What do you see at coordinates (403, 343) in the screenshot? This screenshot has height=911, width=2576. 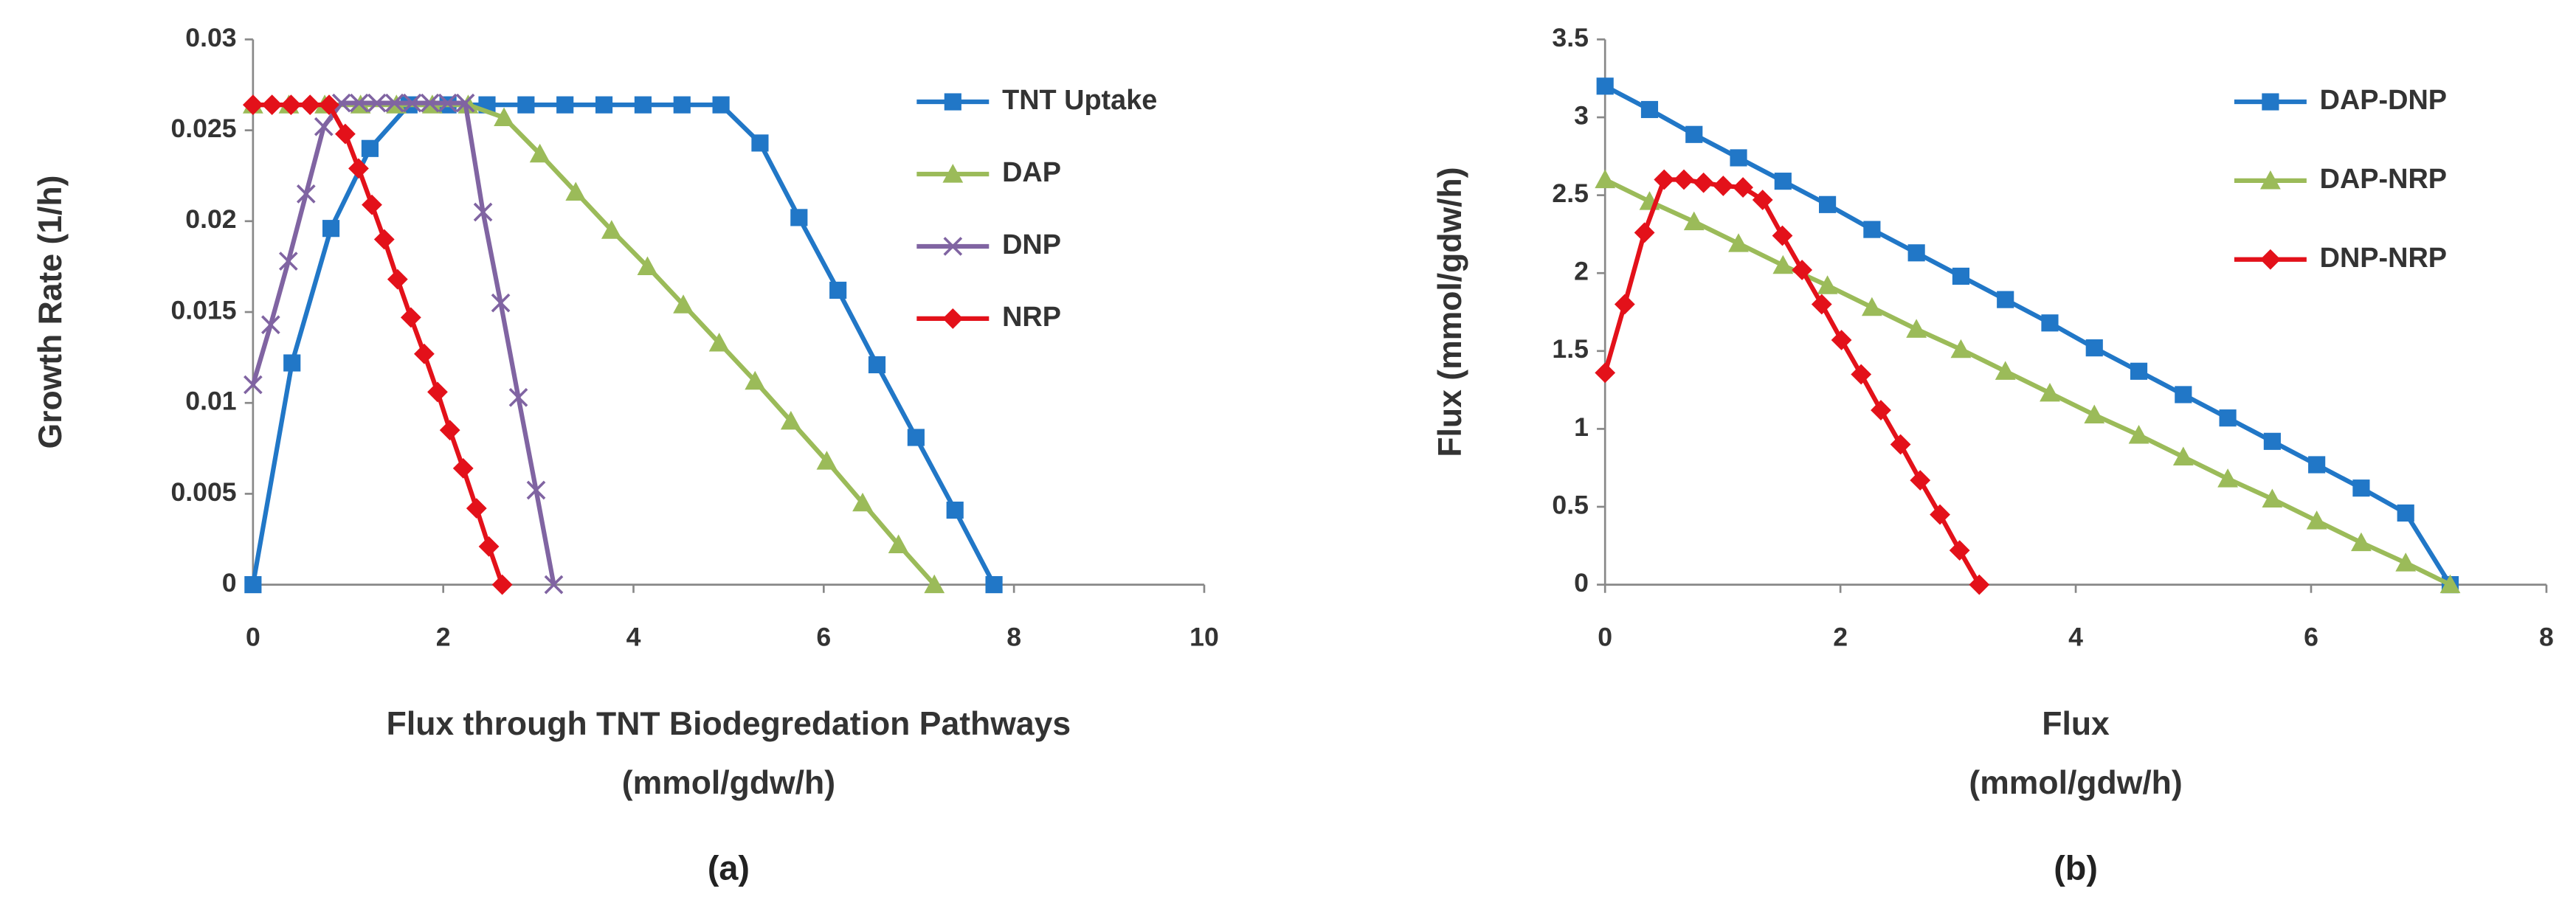 I see `series-line` at bounding box center [403, 343].